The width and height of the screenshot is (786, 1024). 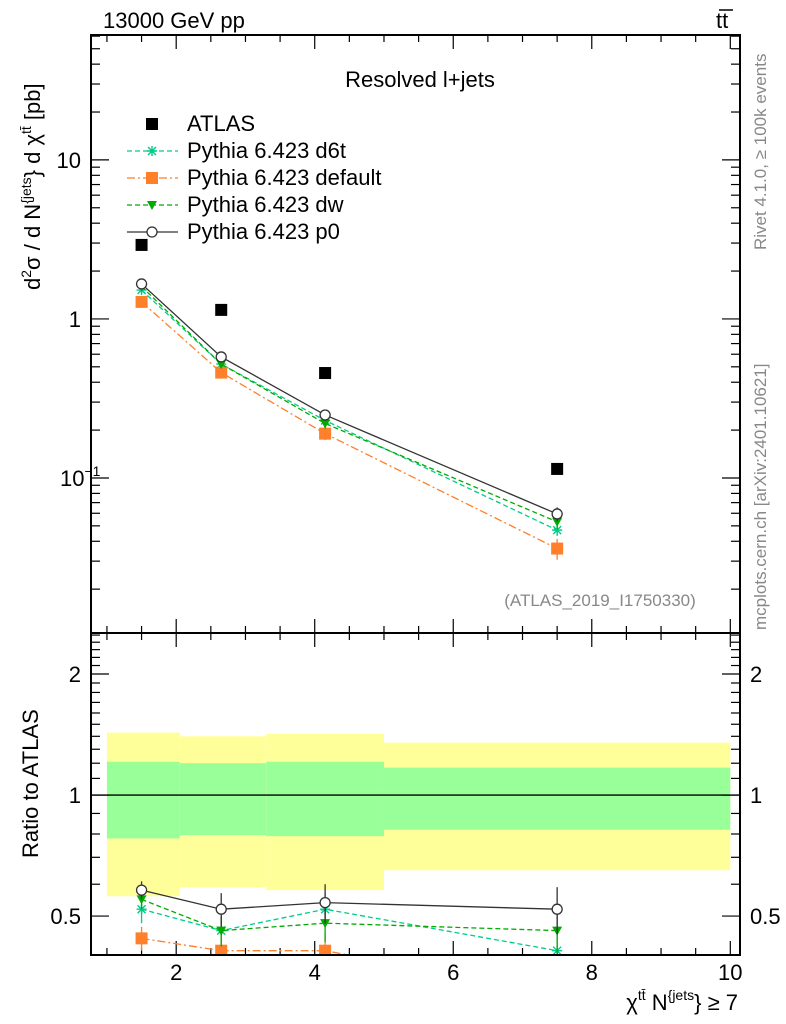 I want to click on y-tick-exponent: −1, so click(x=92, y=471).